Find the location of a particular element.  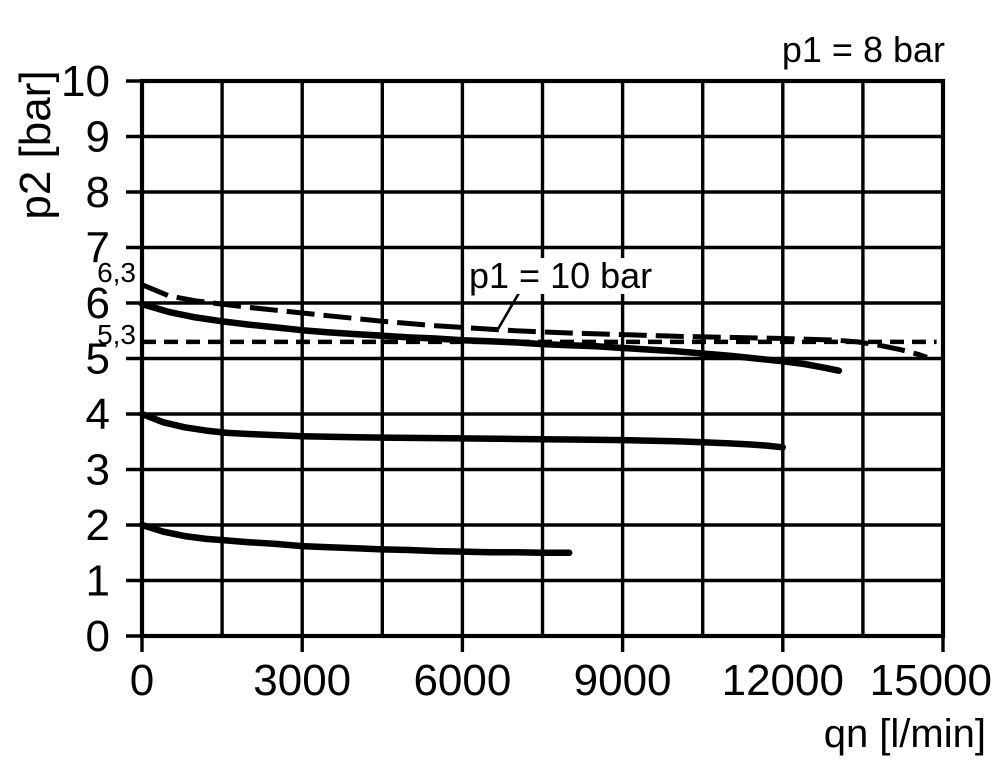

chart-title: p1 = 8 bar is located at coordinates (863, 49).